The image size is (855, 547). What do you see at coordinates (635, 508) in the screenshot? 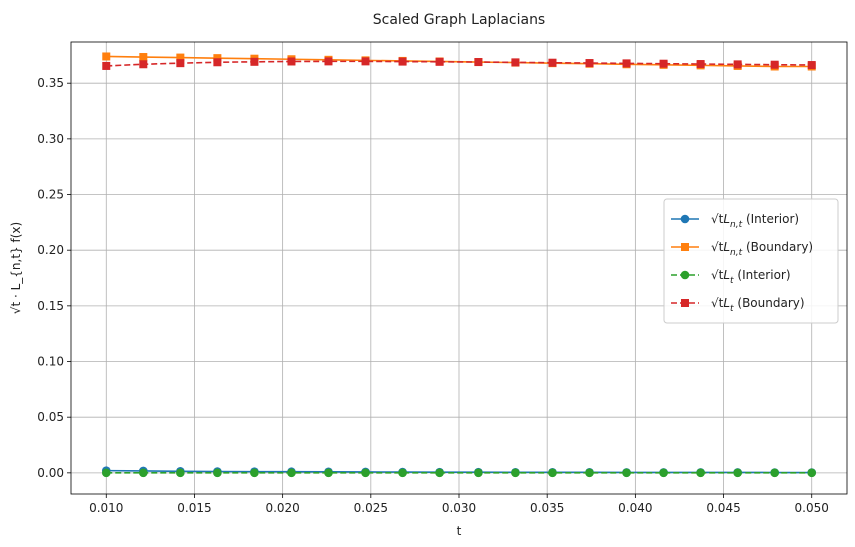
I see `x-tick-label: 0.040` at bounding box center [635, 508].